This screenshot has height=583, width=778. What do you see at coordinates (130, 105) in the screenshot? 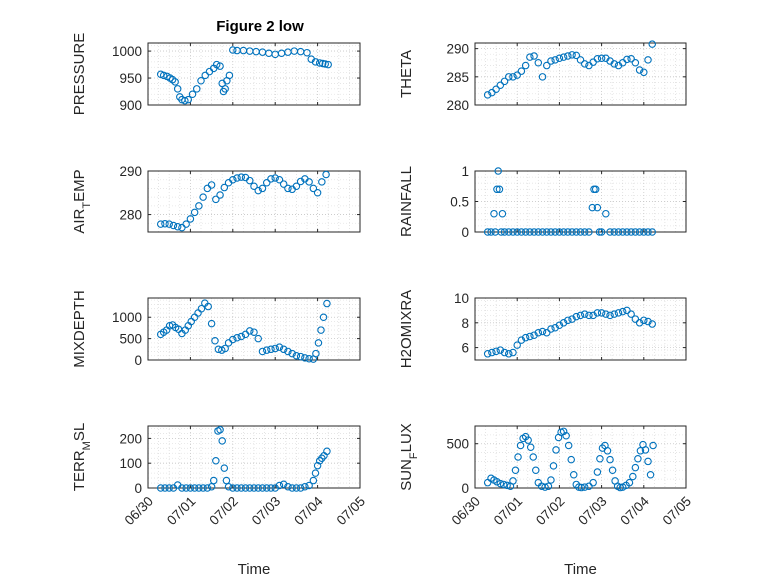
I see `y-tick-label: 900` at bounding box center [130, 105].